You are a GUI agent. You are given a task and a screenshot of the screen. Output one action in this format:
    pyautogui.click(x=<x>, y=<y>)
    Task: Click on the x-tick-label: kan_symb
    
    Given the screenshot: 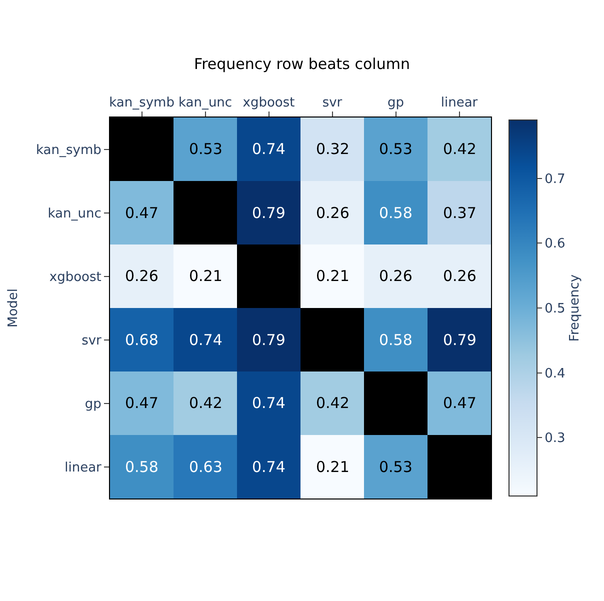 What is the action you would take?
    pyautogui.click(x=141, y=102)
    